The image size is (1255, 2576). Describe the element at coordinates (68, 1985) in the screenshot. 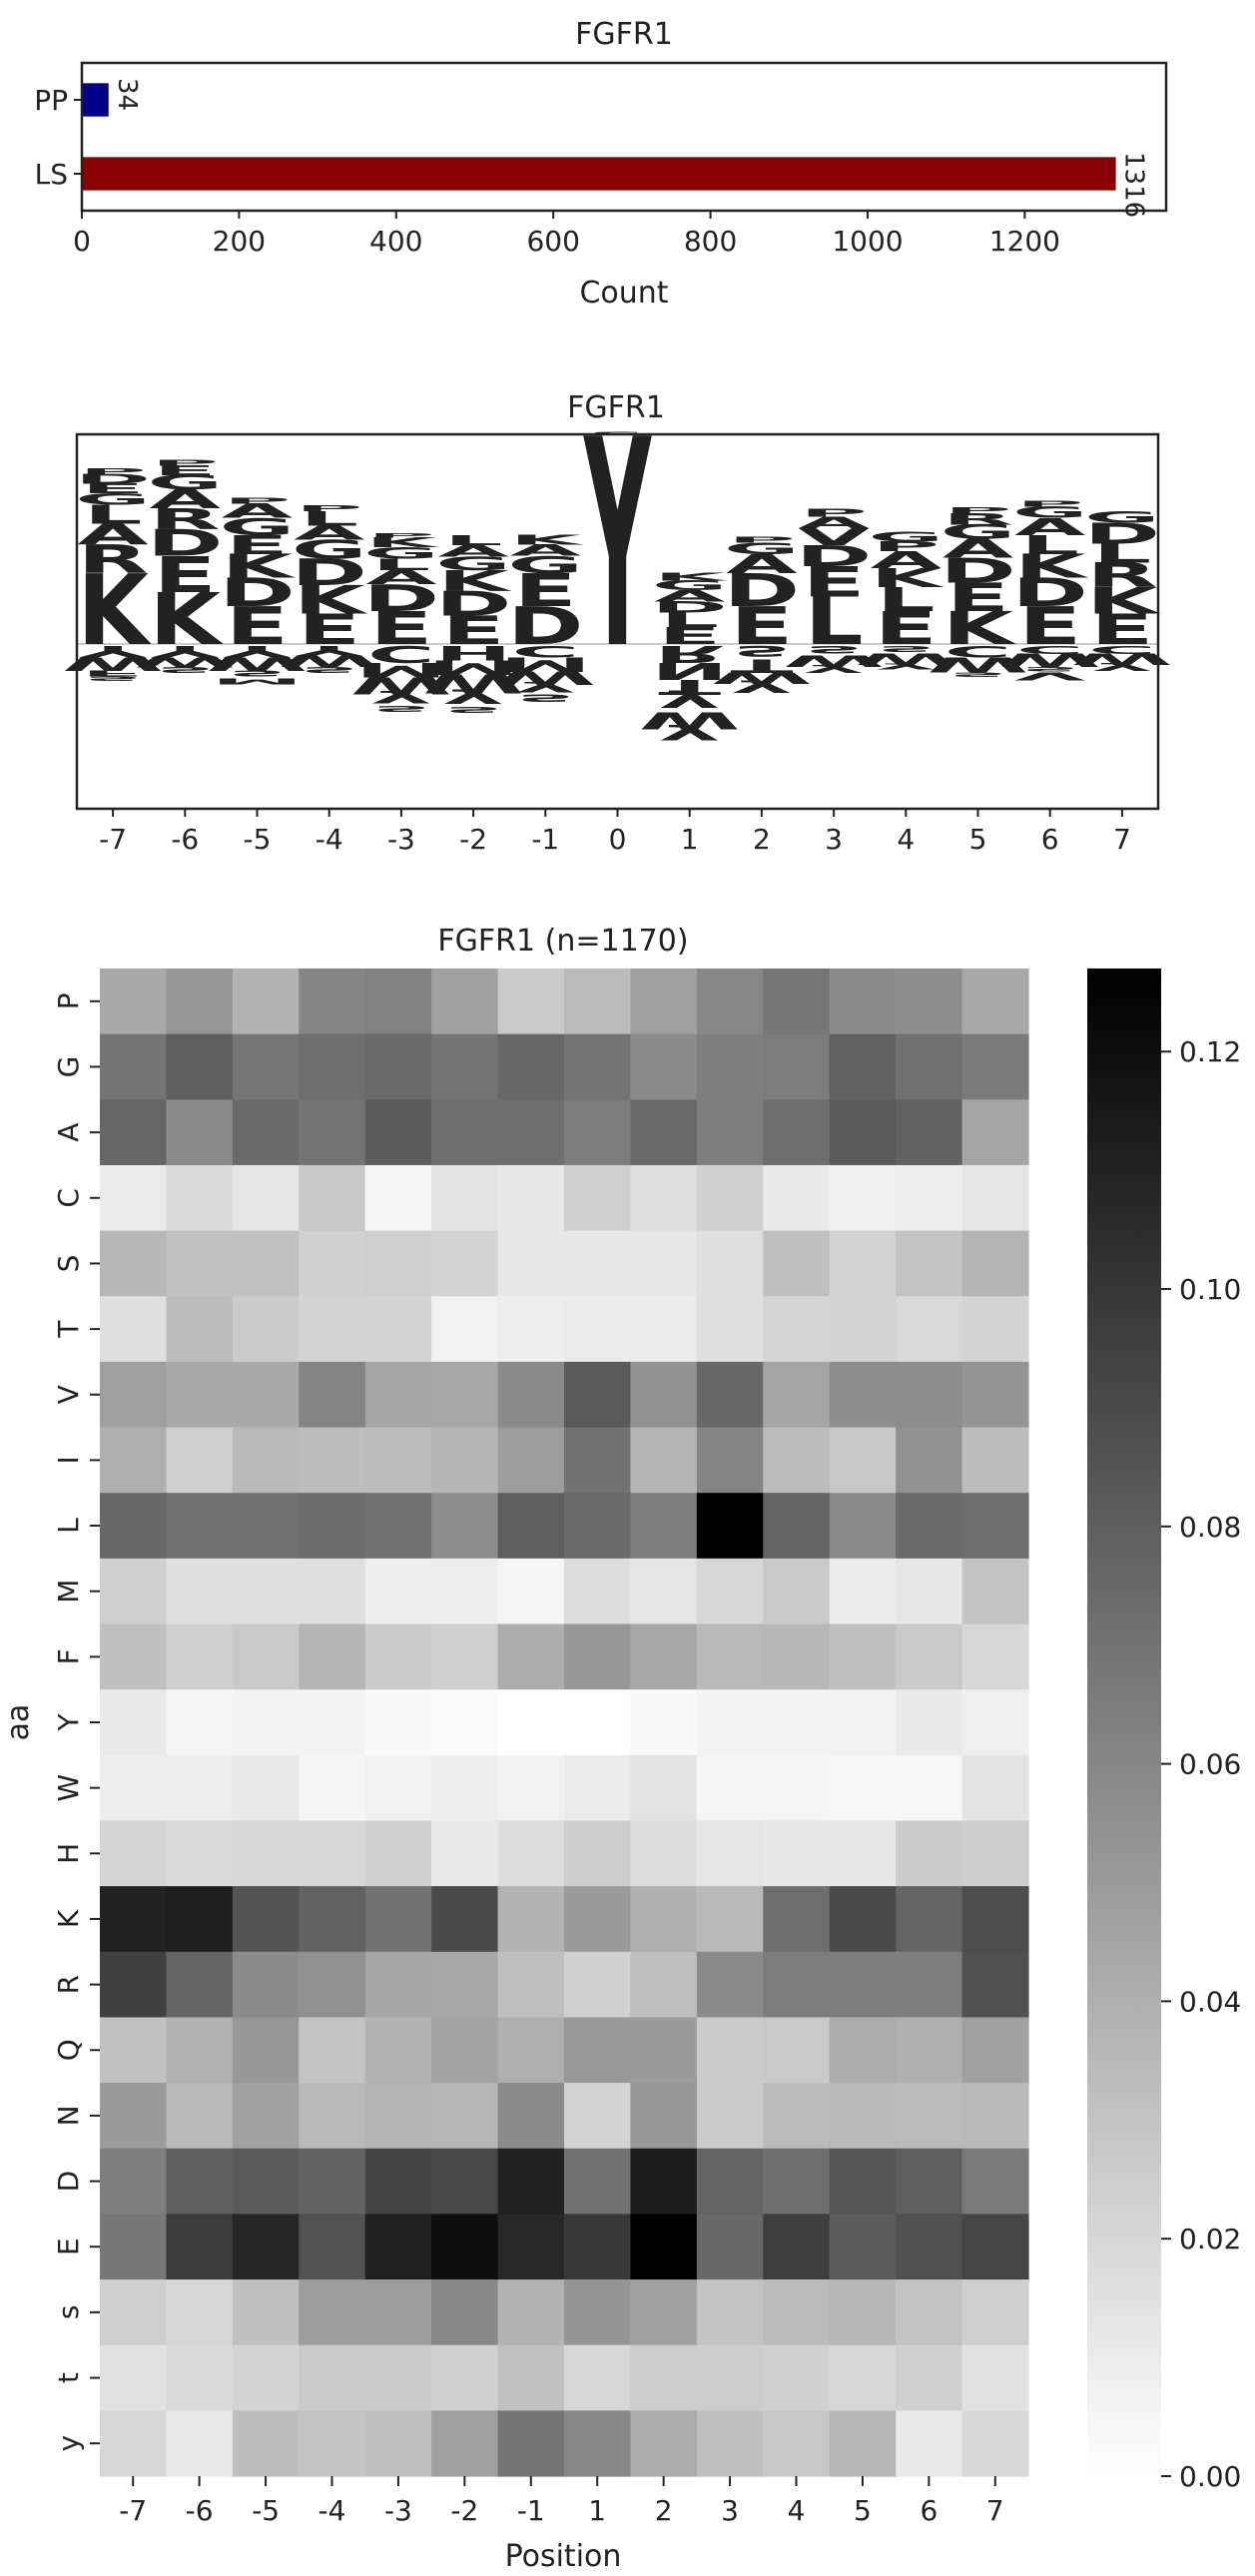

I see `heatmap-ytick-label: R` at that location.